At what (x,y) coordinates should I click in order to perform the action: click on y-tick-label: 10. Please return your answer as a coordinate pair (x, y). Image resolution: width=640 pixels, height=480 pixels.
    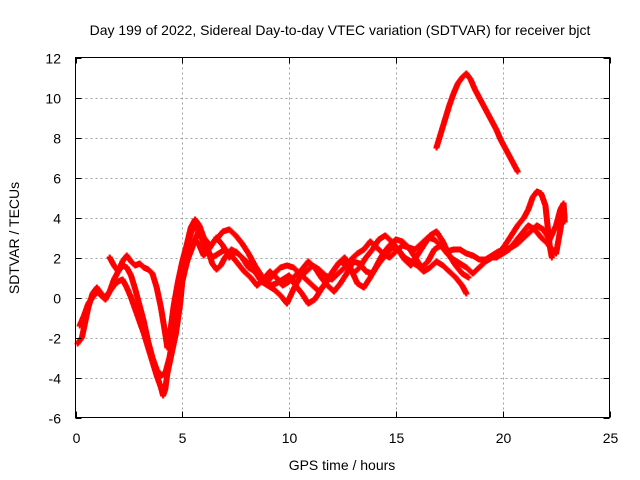
    Looking at the image, I should click on (53, 99).